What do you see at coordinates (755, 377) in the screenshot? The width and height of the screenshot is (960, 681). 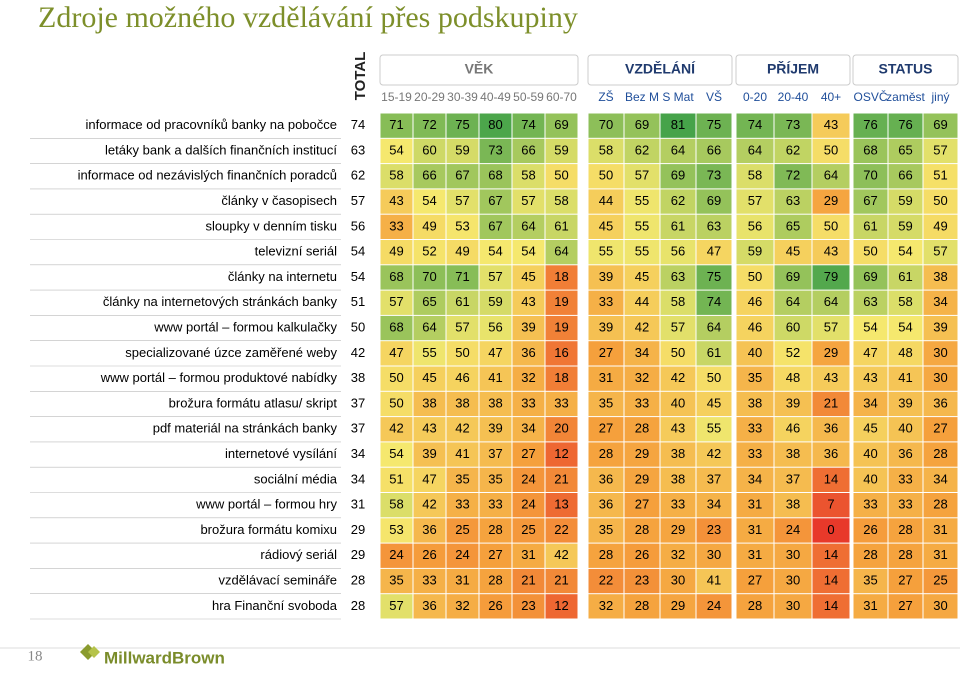 I see `cell-value: 35` at bounding box center [755, 377].